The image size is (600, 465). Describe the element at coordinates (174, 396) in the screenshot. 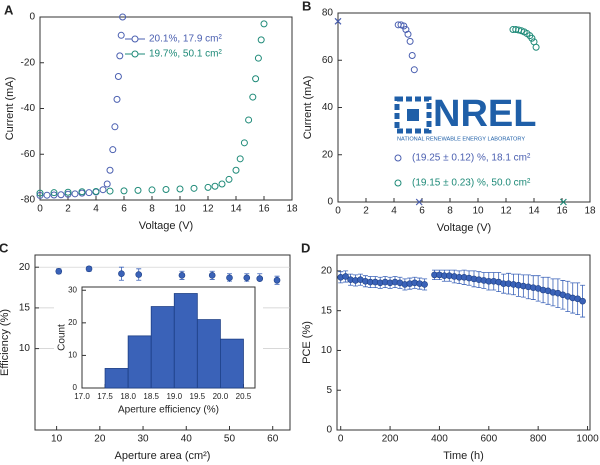

I see `x-tick-label: 19.0` at that location.